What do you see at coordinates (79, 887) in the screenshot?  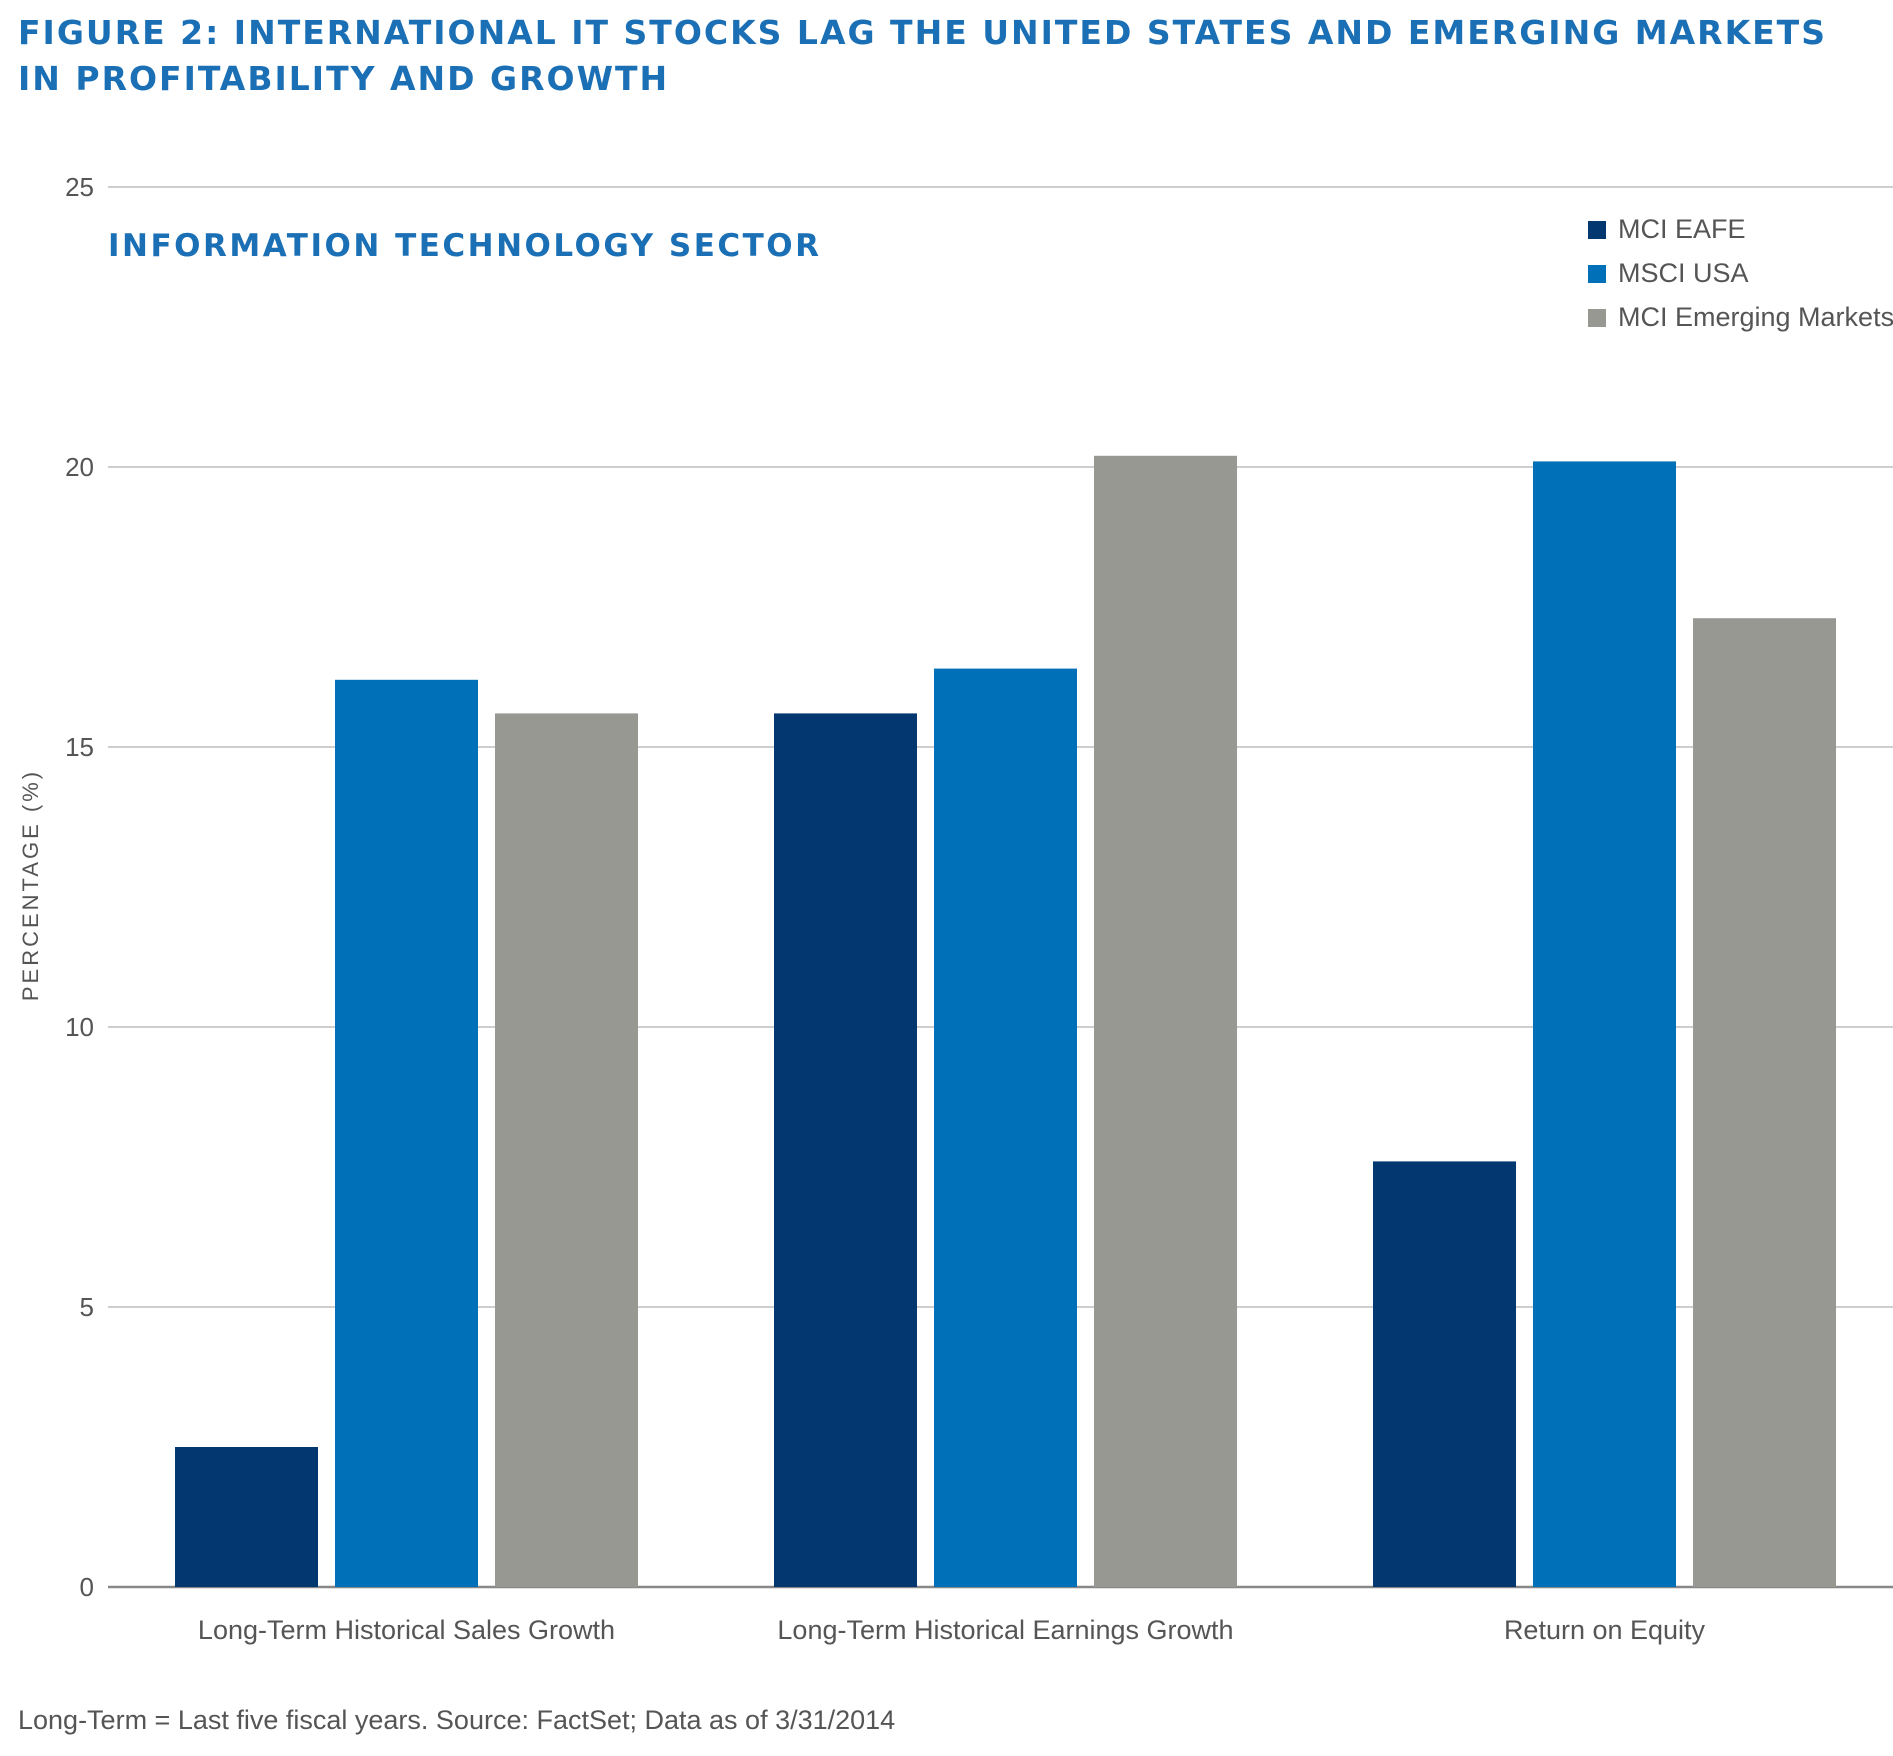 I see `y-tick-labels: 0 5 10 15 20 25` at bounding box center [79, 887].